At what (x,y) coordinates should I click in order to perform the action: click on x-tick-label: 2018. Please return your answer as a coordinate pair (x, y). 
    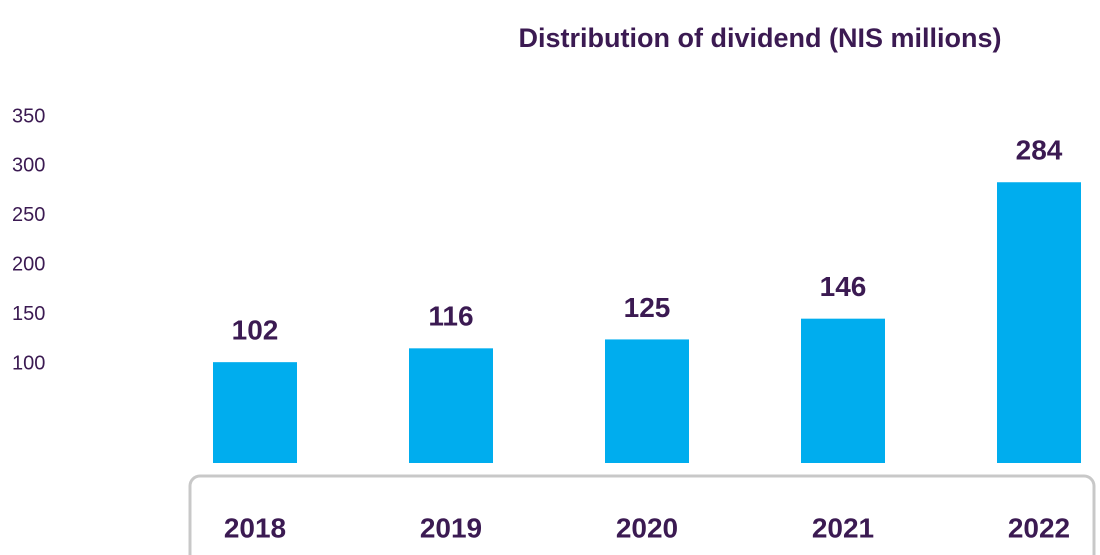
    Looking at the image, I should click on (255, 527).